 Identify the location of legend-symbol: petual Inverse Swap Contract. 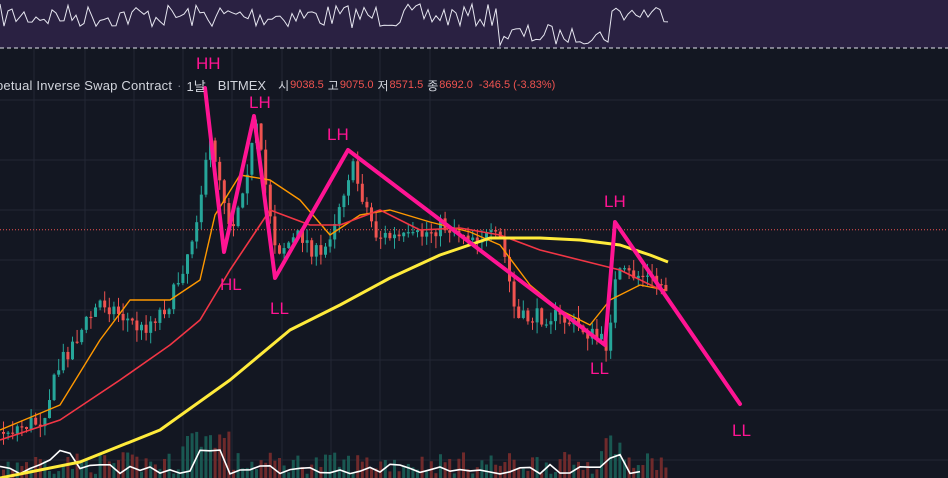
(86, 85).